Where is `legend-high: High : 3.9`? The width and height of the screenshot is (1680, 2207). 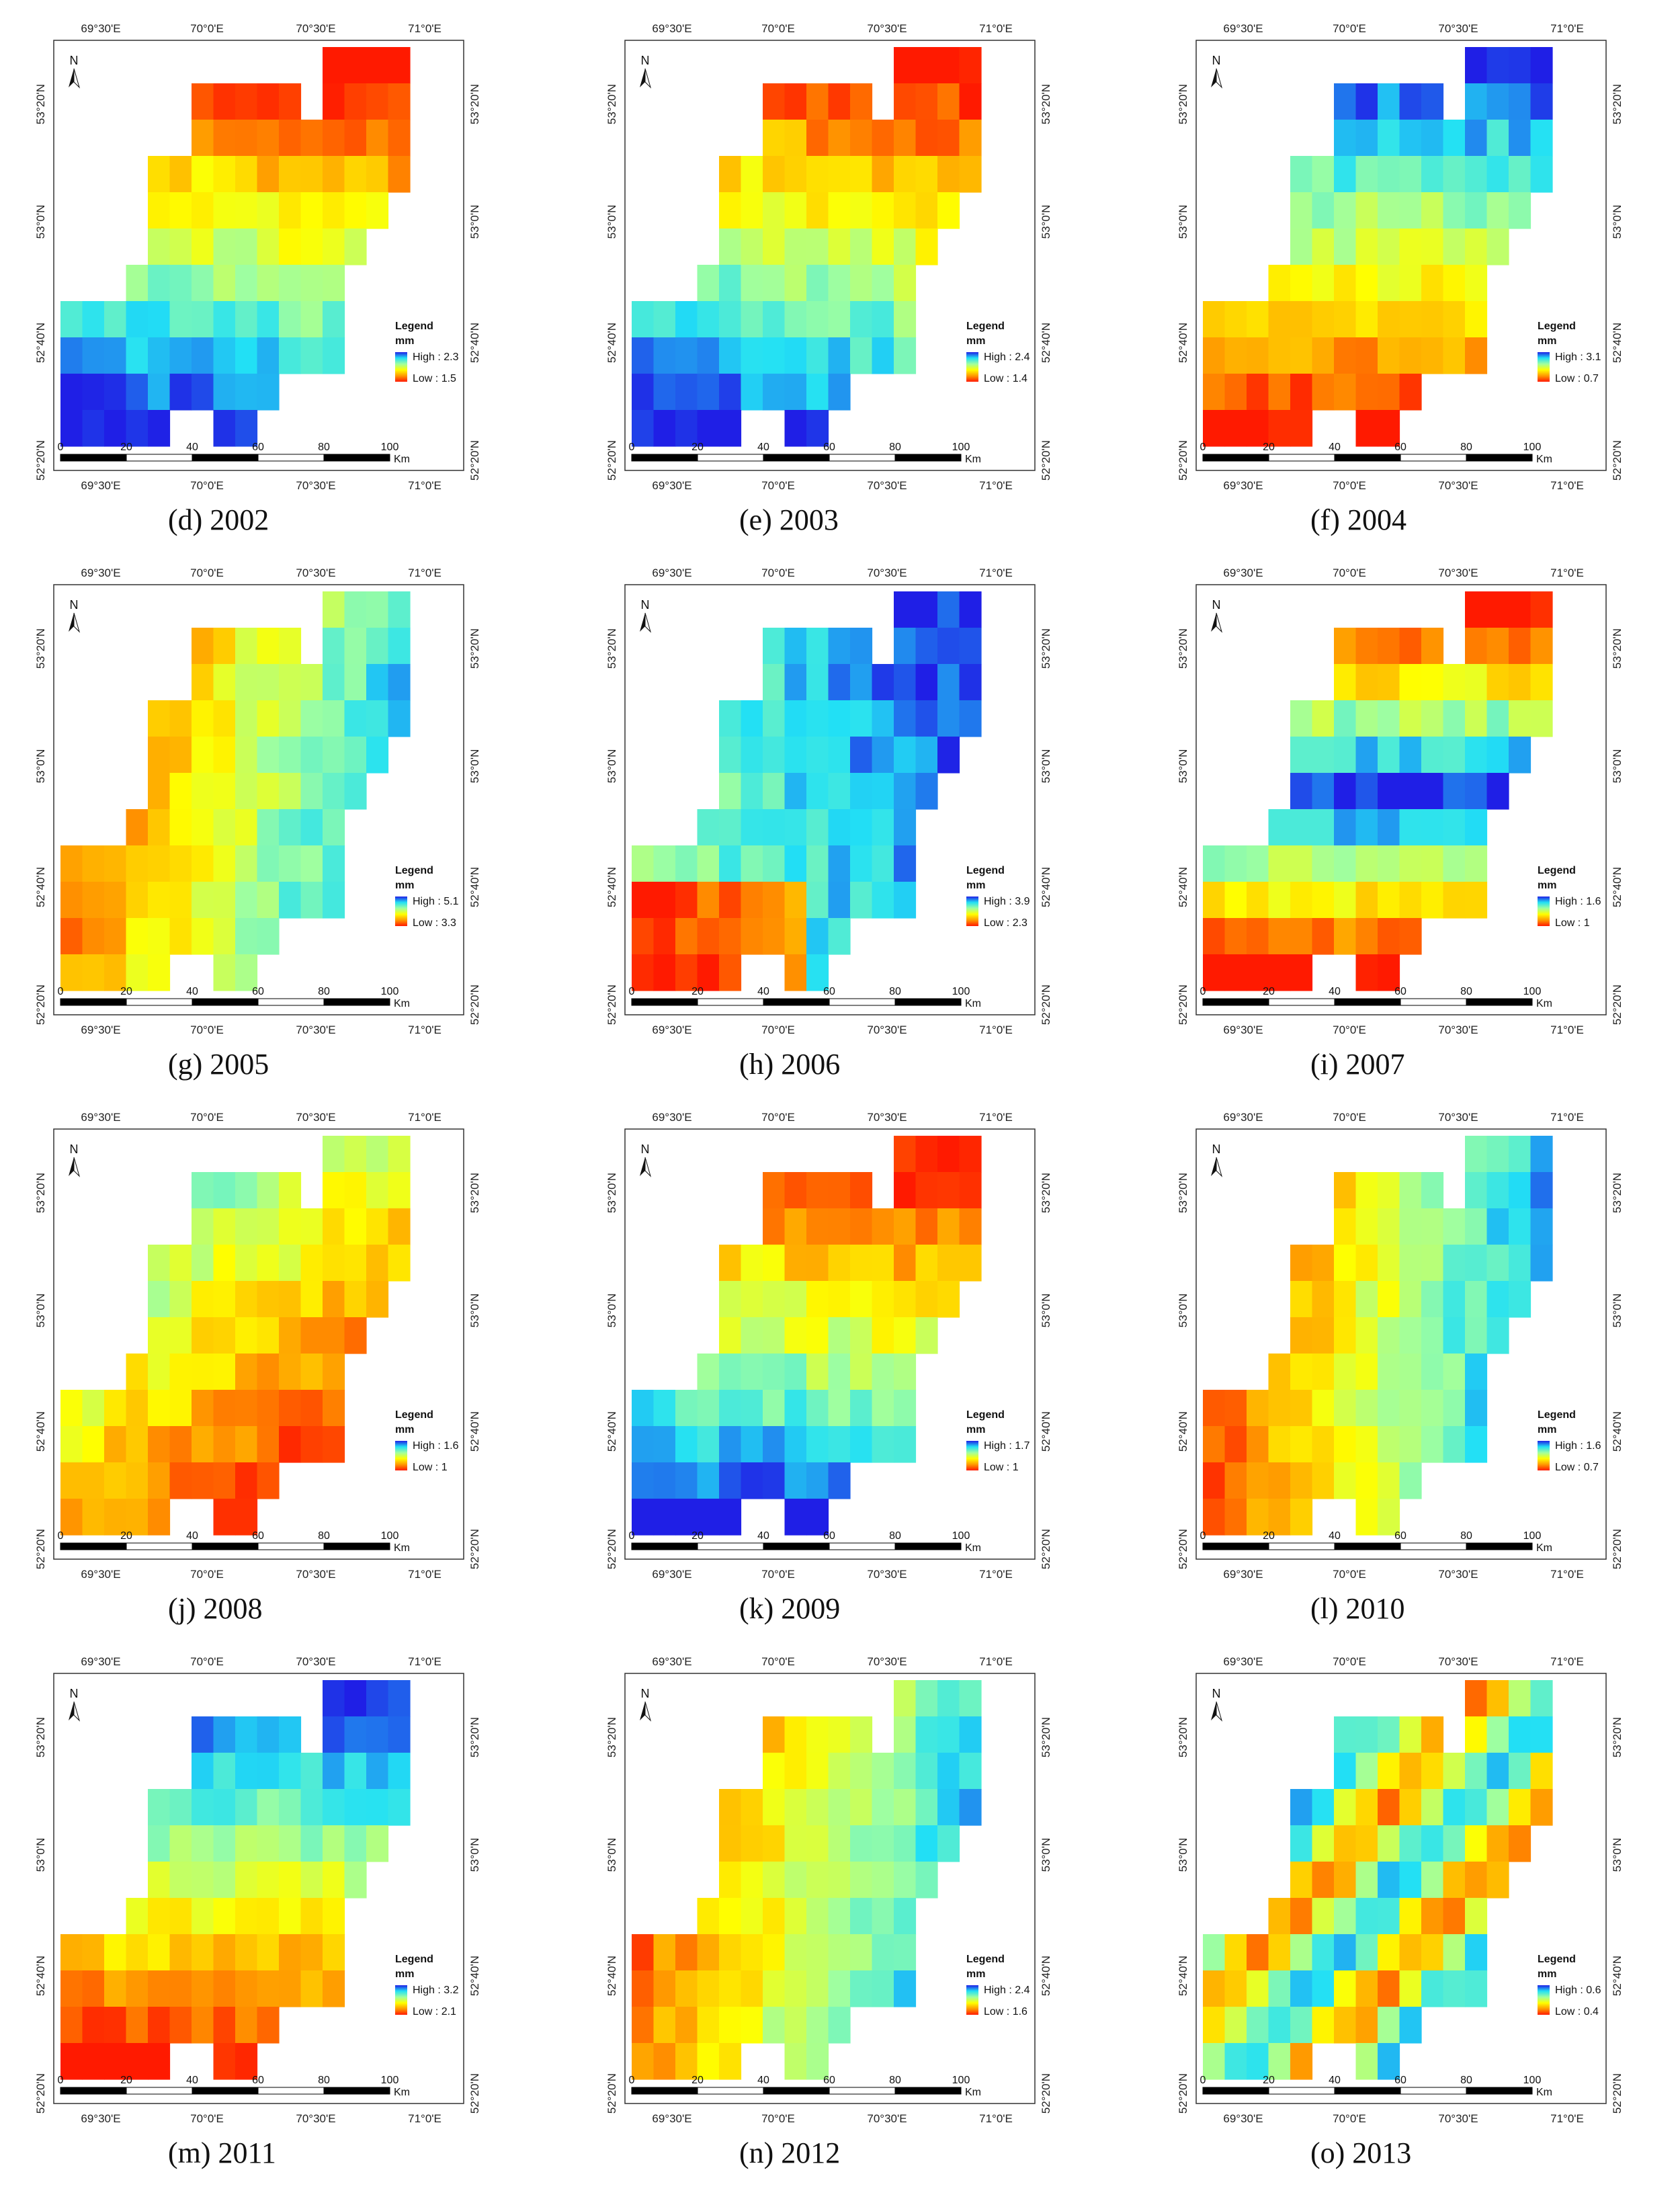 legend-high: High : 3.9 is located at coordinates (1007, 901).